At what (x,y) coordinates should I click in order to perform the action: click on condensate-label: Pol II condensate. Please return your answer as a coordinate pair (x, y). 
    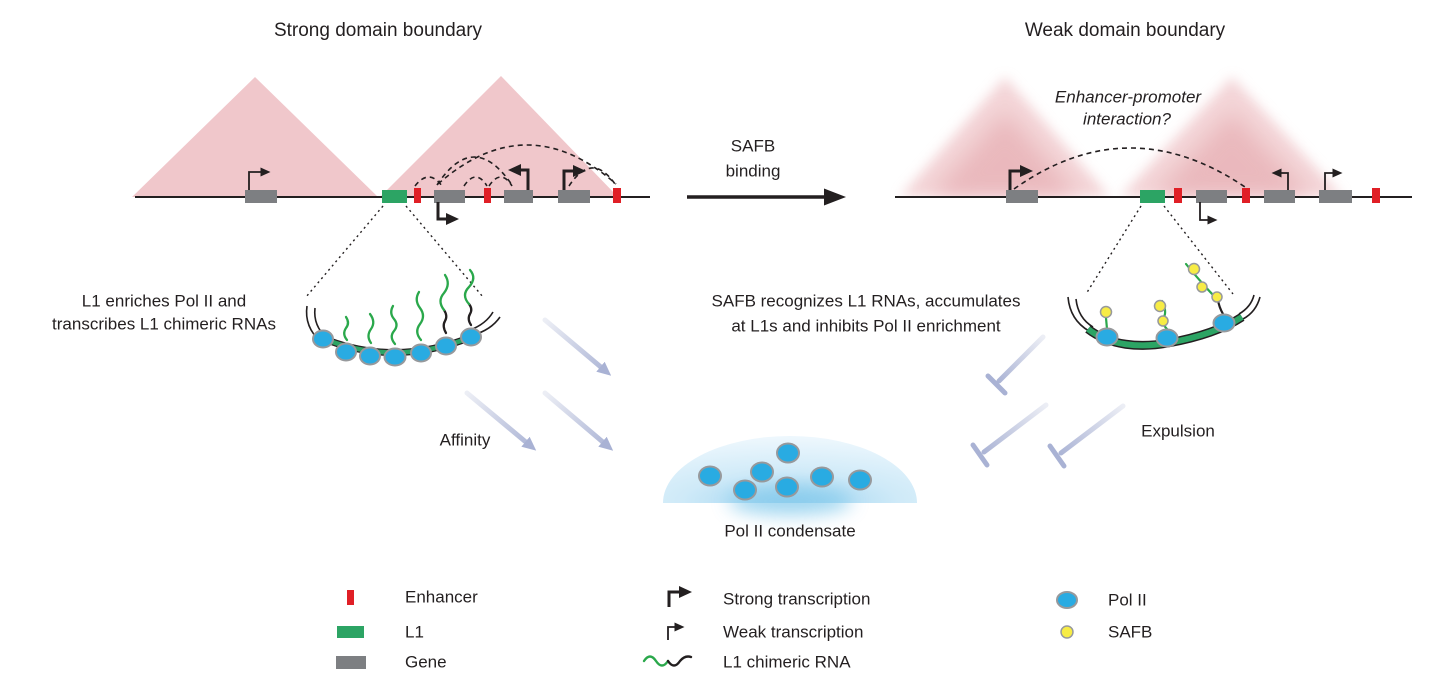
    Looking at the image, I should click on (790, 531).